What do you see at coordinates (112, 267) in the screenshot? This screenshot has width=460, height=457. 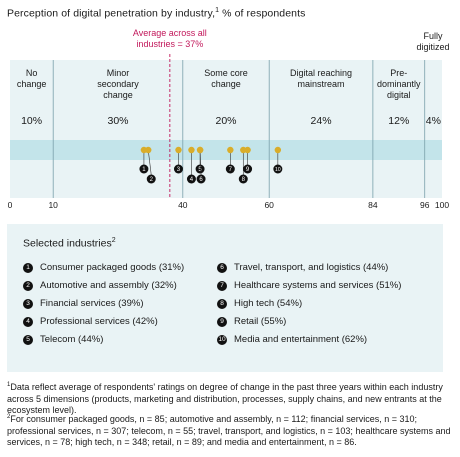 I see `legend-label: Consumer packaged goods (31%)` at bounding box center [112, 267].